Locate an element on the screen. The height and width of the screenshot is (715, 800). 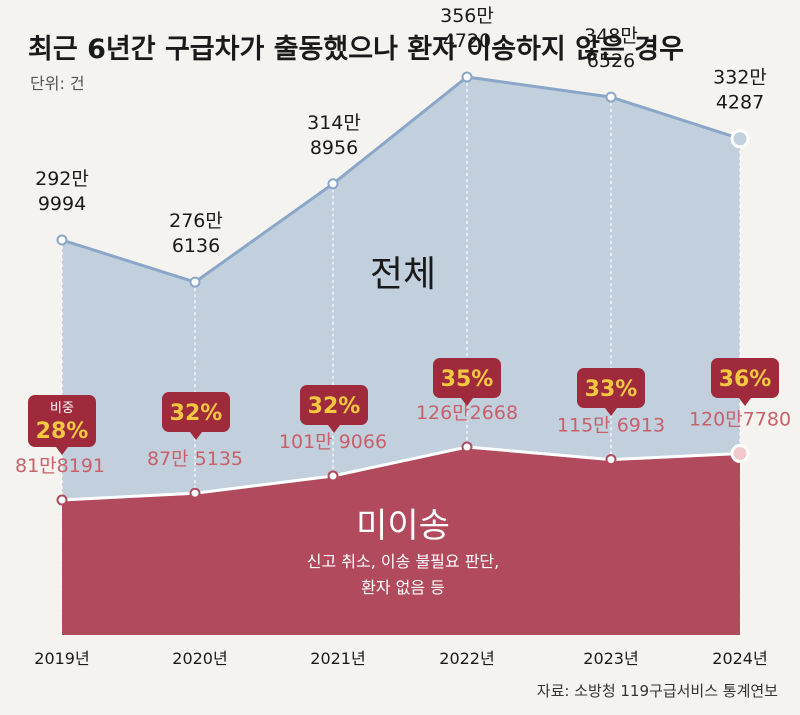
x-tick-label: 2021년 is located at coordinates (337, 658).